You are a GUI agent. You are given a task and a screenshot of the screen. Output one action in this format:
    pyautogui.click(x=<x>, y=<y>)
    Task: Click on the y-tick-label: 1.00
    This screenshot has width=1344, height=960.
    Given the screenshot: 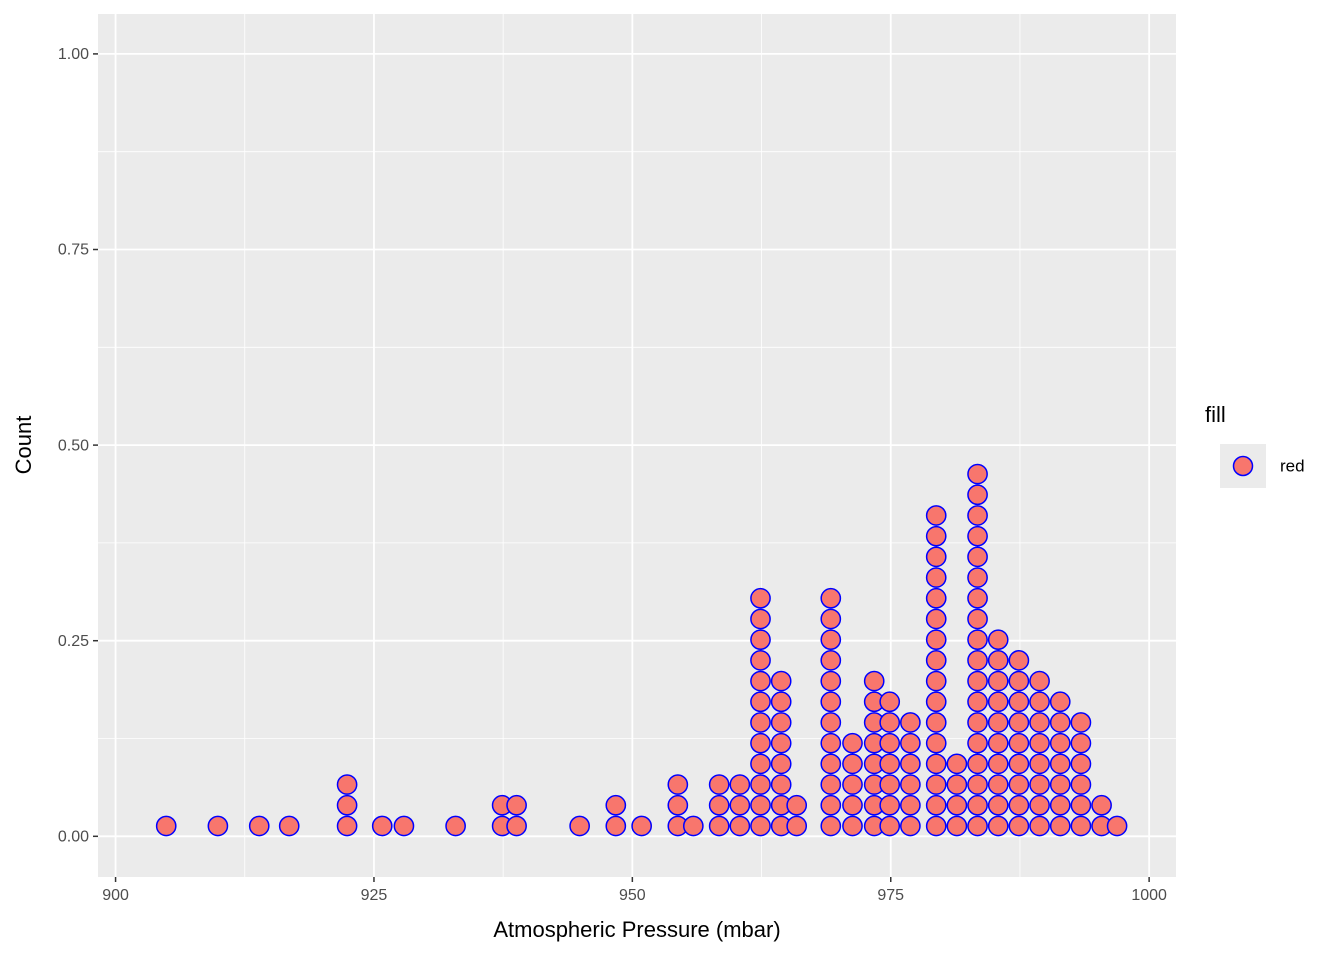 What is the action you would take?
    pyautogui.click(x=73, y=54)
    